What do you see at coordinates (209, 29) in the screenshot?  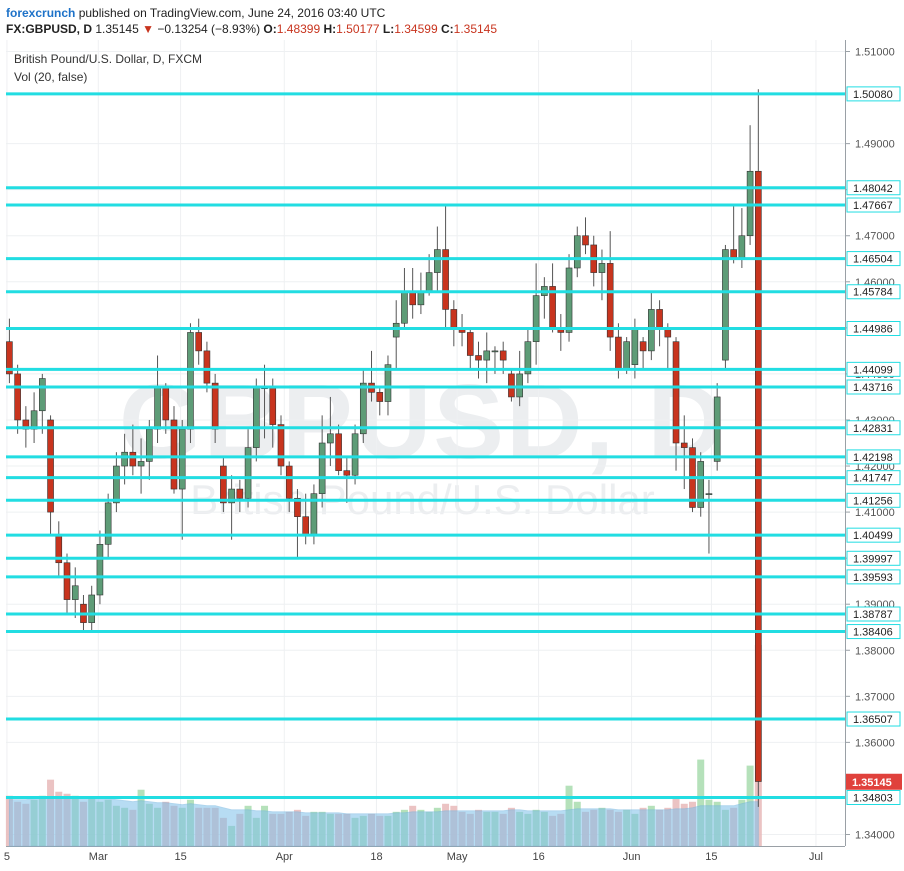 I see `change-label: −0.13254 (−8.93%)` at bounding box center [209, 29].